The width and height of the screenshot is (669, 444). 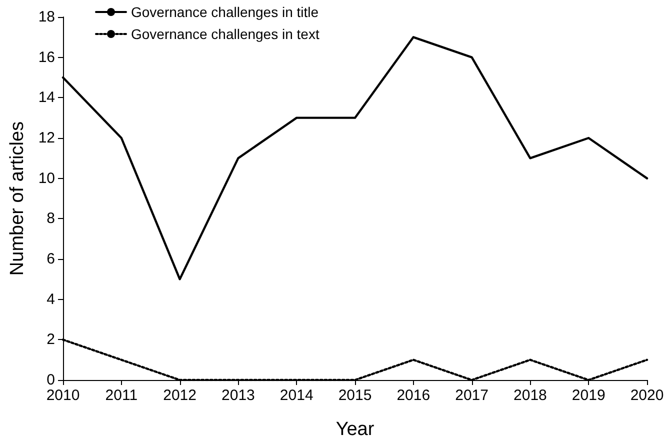 What do you see at coordinates (50, 339) in the screenshot?
I see `y-tick-label: 2` at bounding box center [50, 339].